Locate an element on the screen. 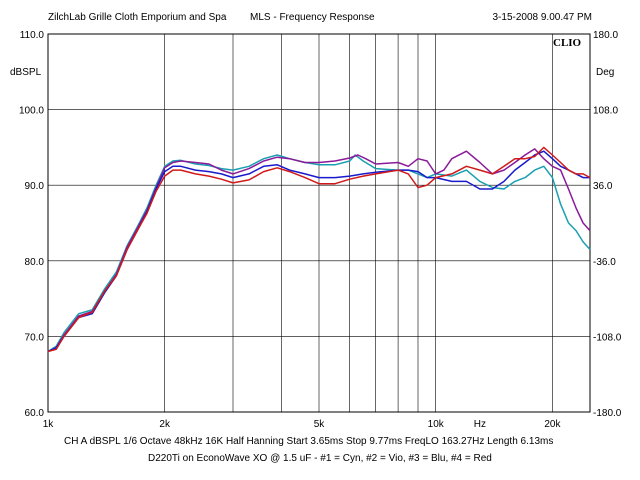 The image size is (640, 480). y2-tick-label: 36.0 is located at coordinates (603, 186).